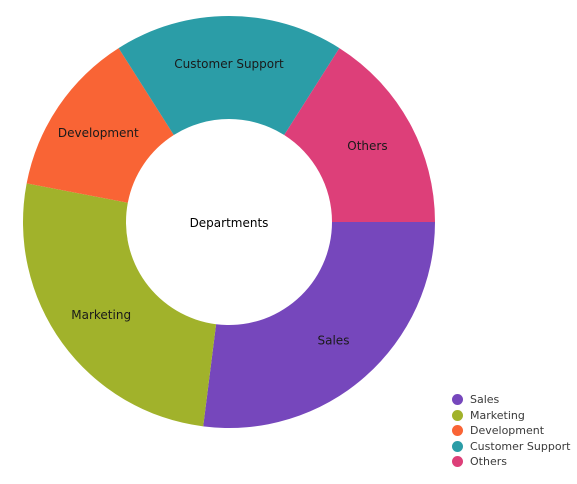 The height and width of the screenshot is (484, 577). I want to click on slice-others, so click(359, 135).